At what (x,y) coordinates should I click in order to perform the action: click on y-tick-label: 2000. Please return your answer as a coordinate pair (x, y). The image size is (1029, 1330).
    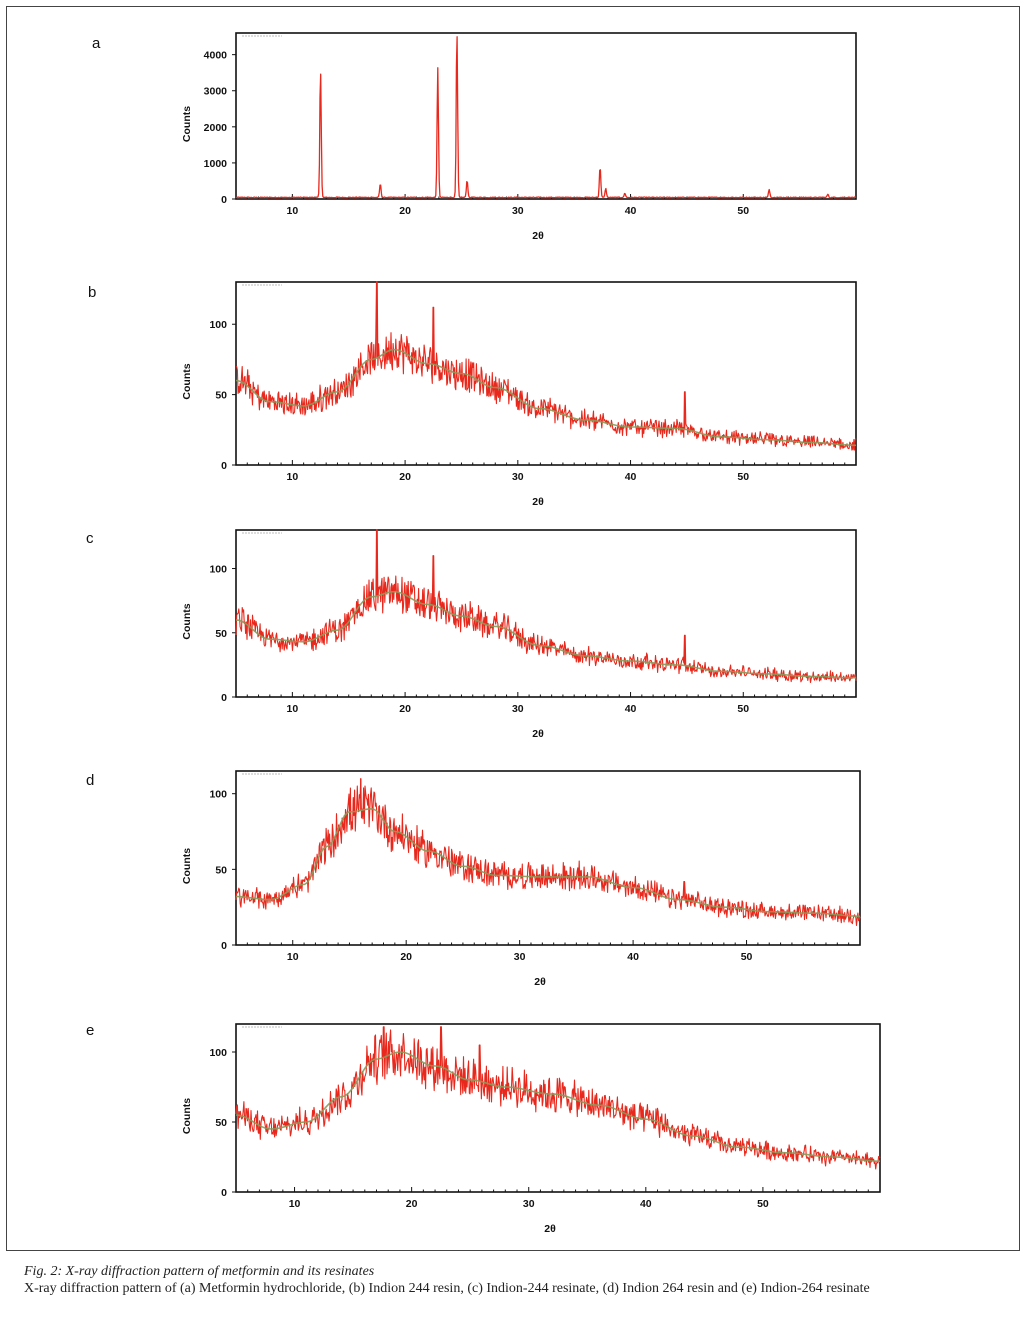
    Looking at the image, I should click on (216, 128).